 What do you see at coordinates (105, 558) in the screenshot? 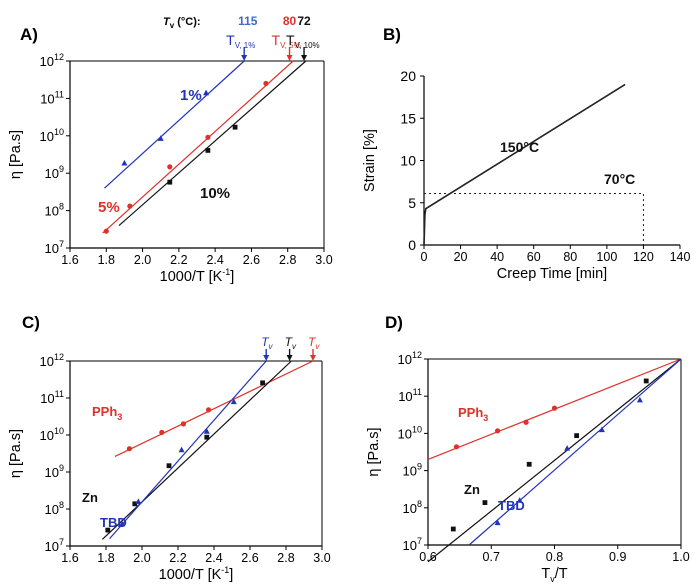
I see `x-tick-label: 1.8` at bounding box center [105, 558].